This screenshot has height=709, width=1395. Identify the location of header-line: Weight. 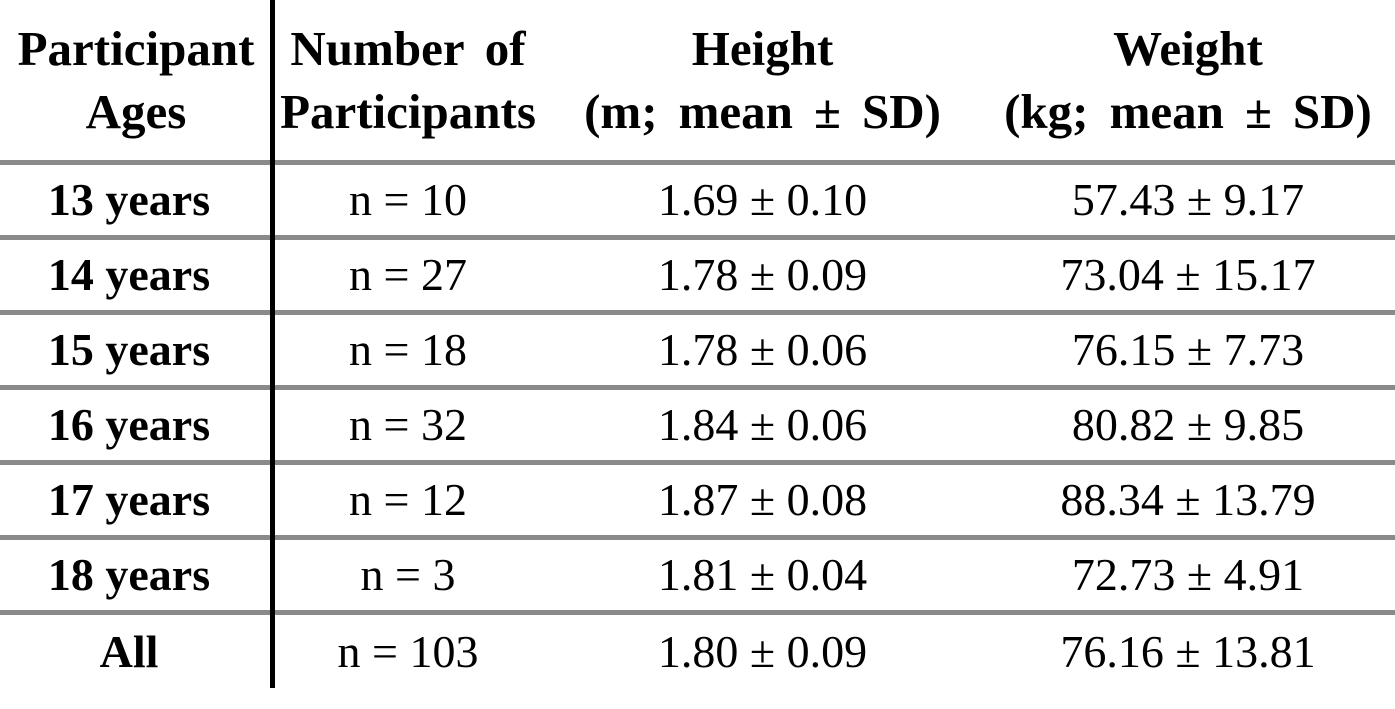
(1188, 48).